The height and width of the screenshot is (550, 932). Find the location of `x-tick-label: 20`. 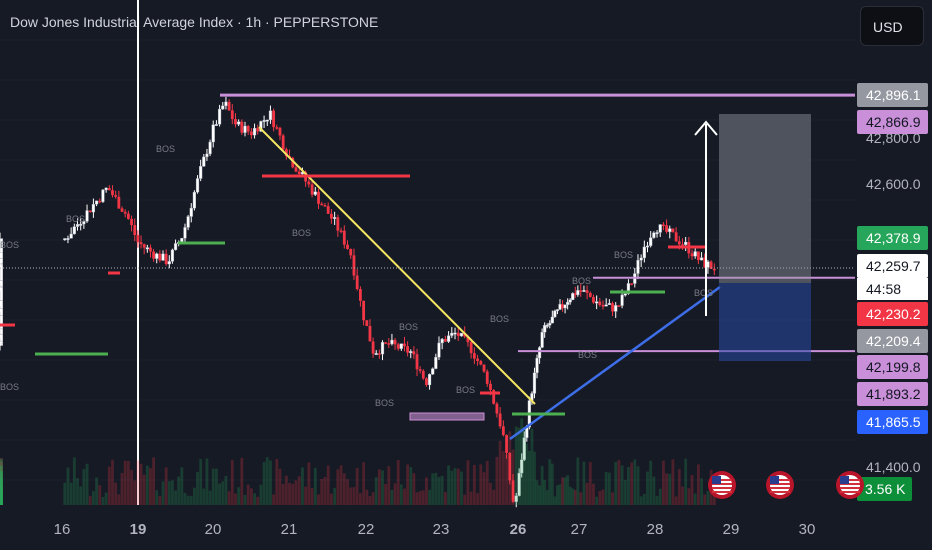

x-tick-label: 20 is located at coordinates (213, 529).